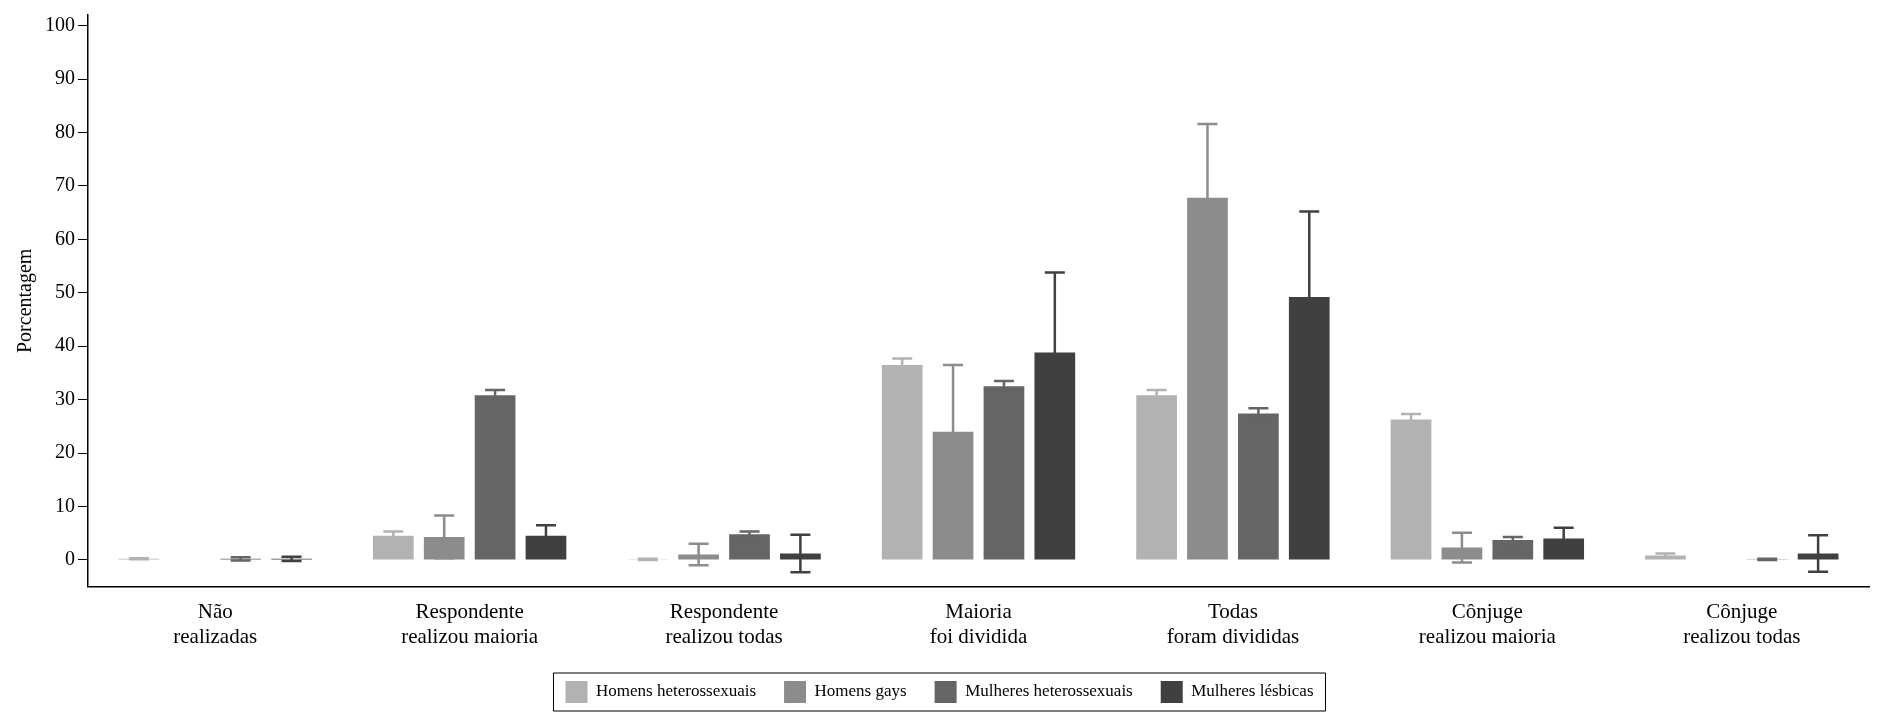 The width and height of the screenshot is (1889, 721). What do you see at coordinates (65, 184) in the screenshot?
I see `y-tick-label: 70` at bounding box center [65, 184].